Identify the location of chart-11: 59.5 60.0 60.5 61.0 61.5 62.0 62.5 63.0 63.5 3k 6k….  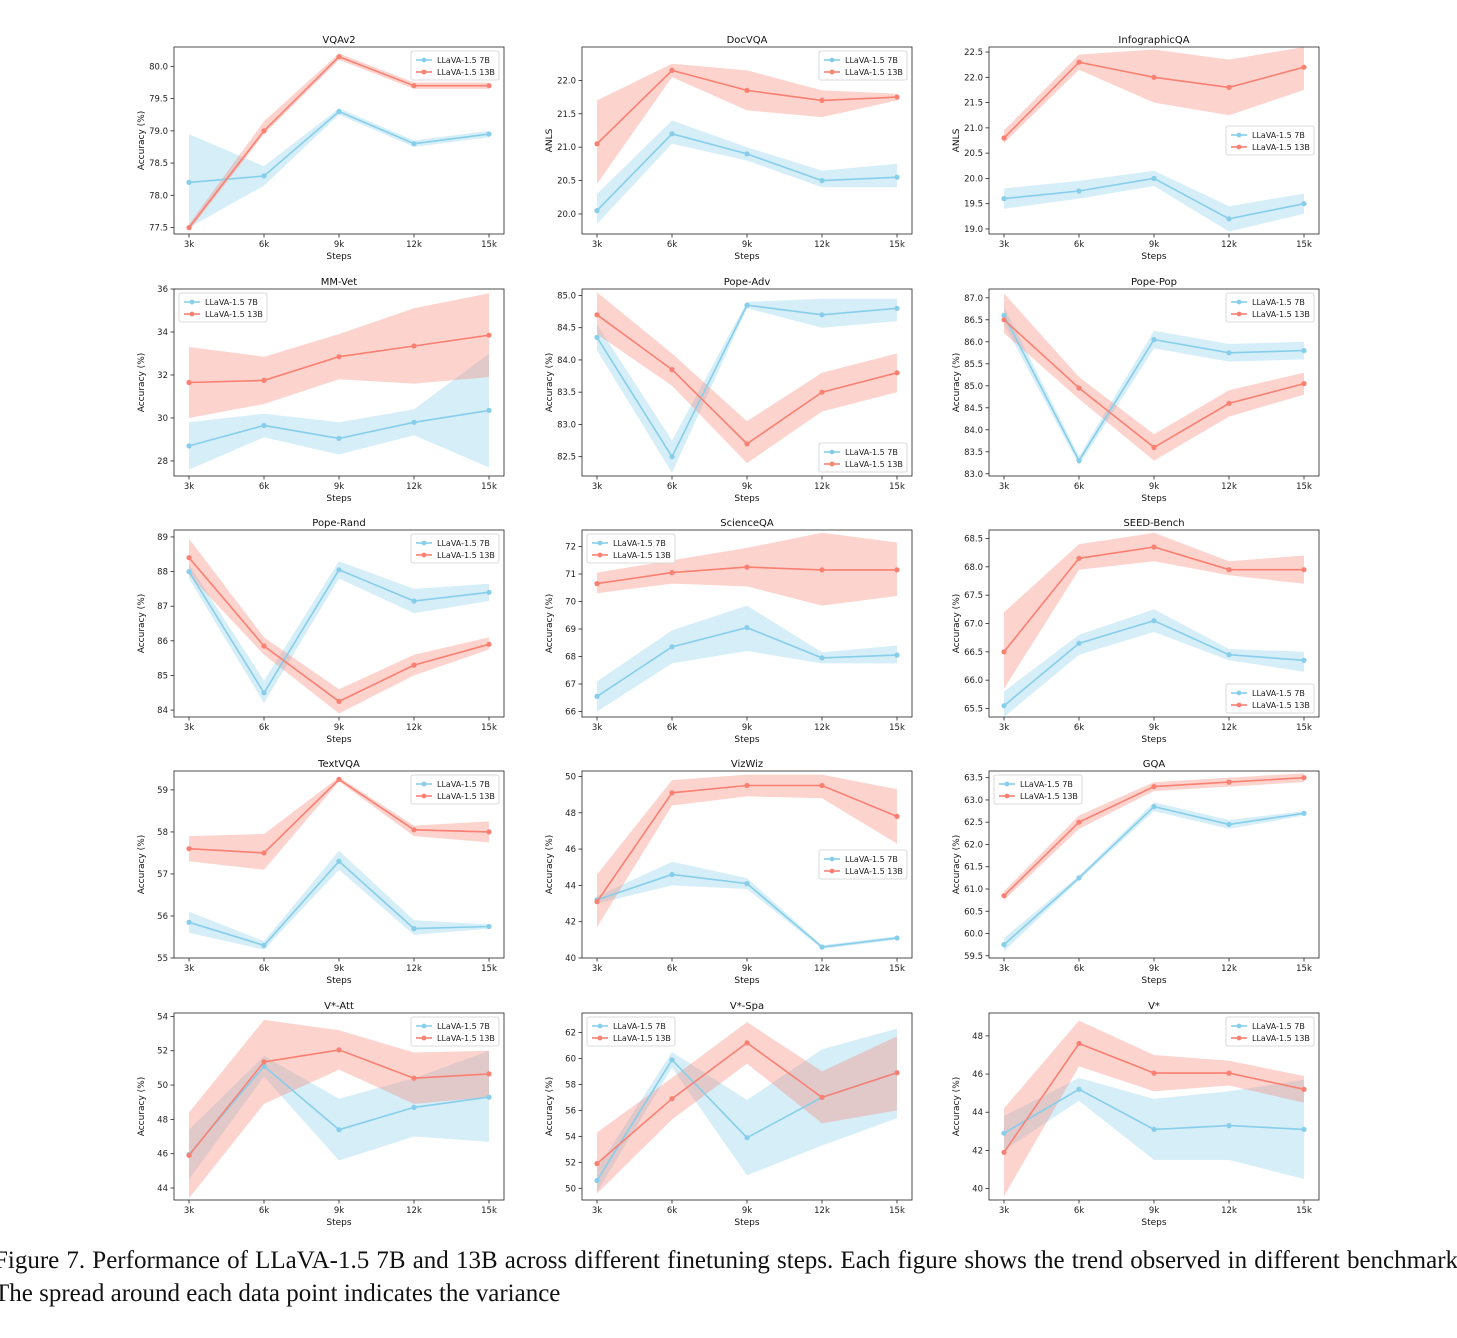
(1136, 872).